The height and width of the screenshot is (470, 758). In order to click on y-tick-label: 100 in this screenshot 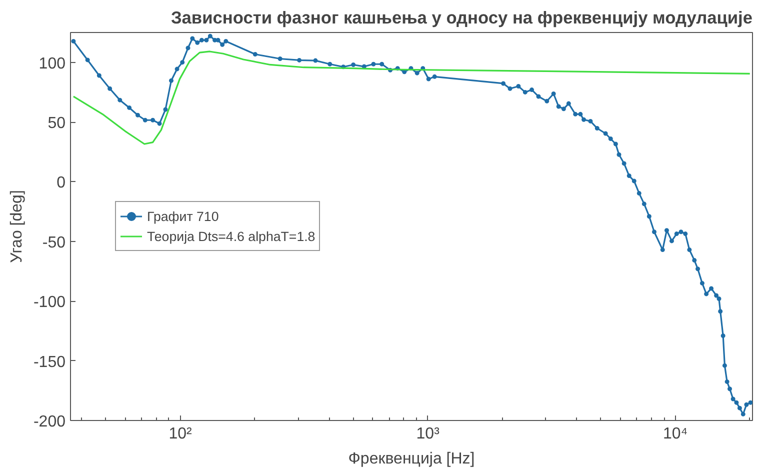, I will do `click(52, 63)`.